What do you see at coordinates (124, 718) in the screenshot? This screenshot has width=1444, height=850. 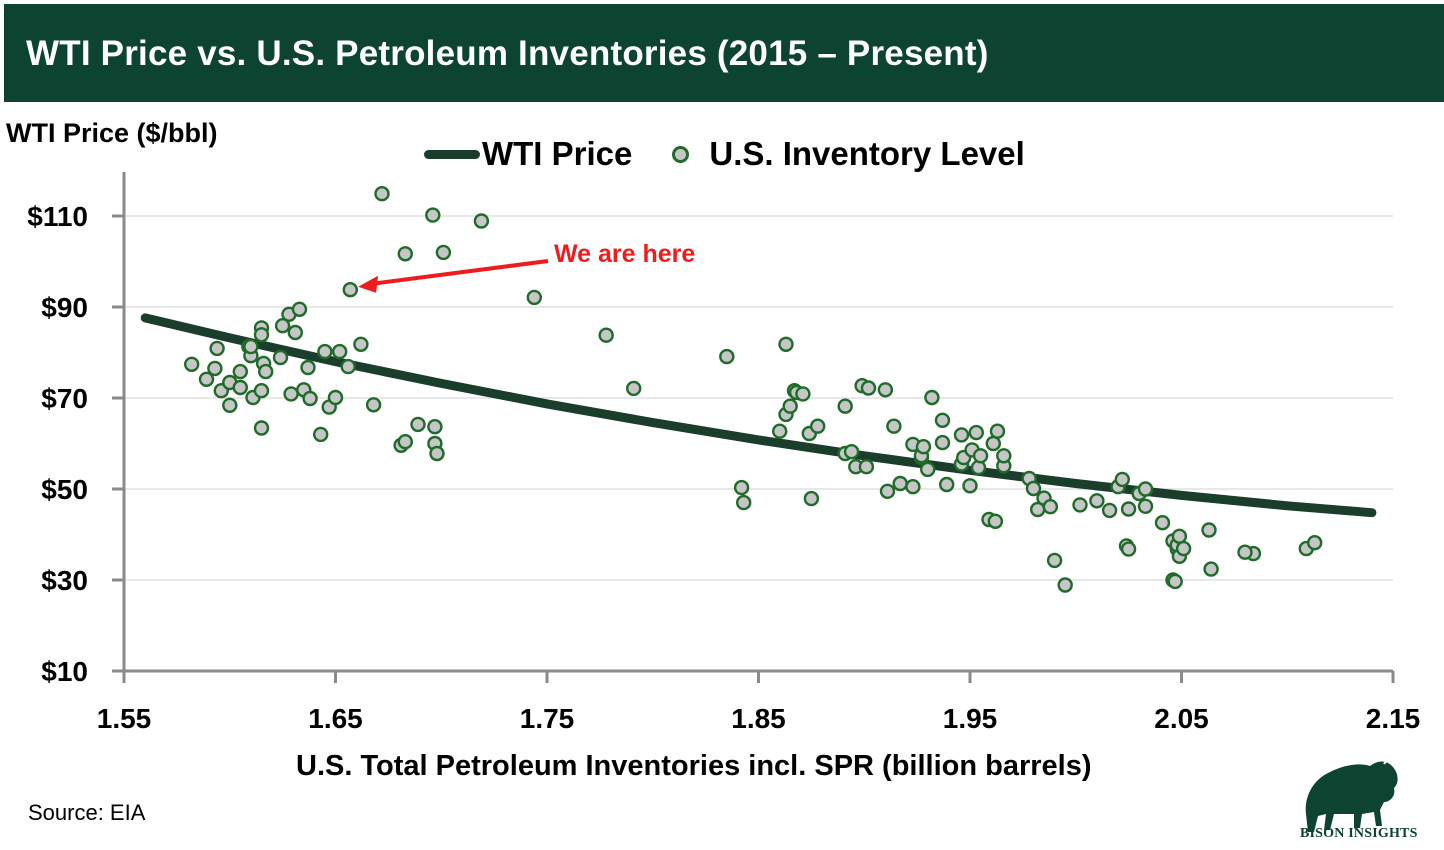 I see `x-tick-label: 1.55` at bounding box center [124, 718].